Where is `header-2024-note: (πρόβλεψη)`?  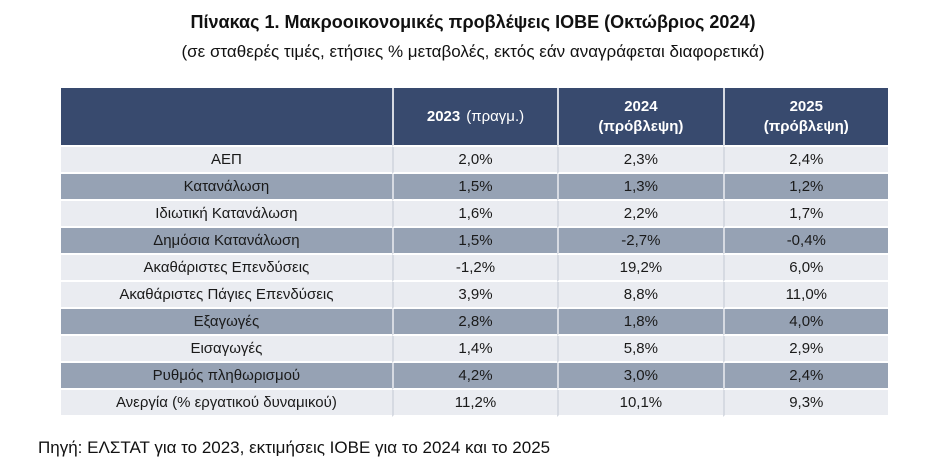
header-2024-note: (πρόβλεψη) is located at coordinates (641, 126).